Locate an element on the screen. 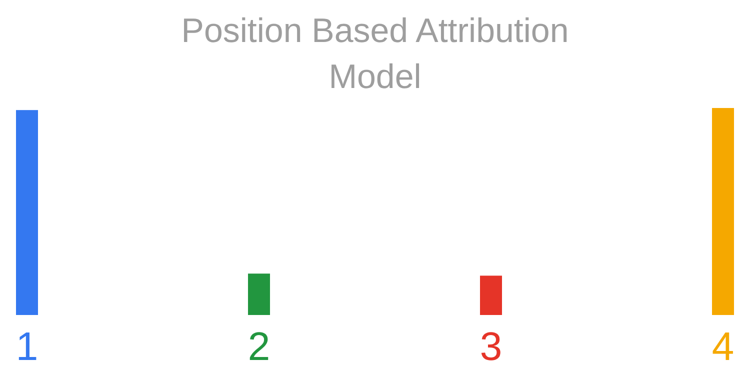 This screenshot has height=375, width=750. x-tick-label: 1 is located at coordinates (27, 347).